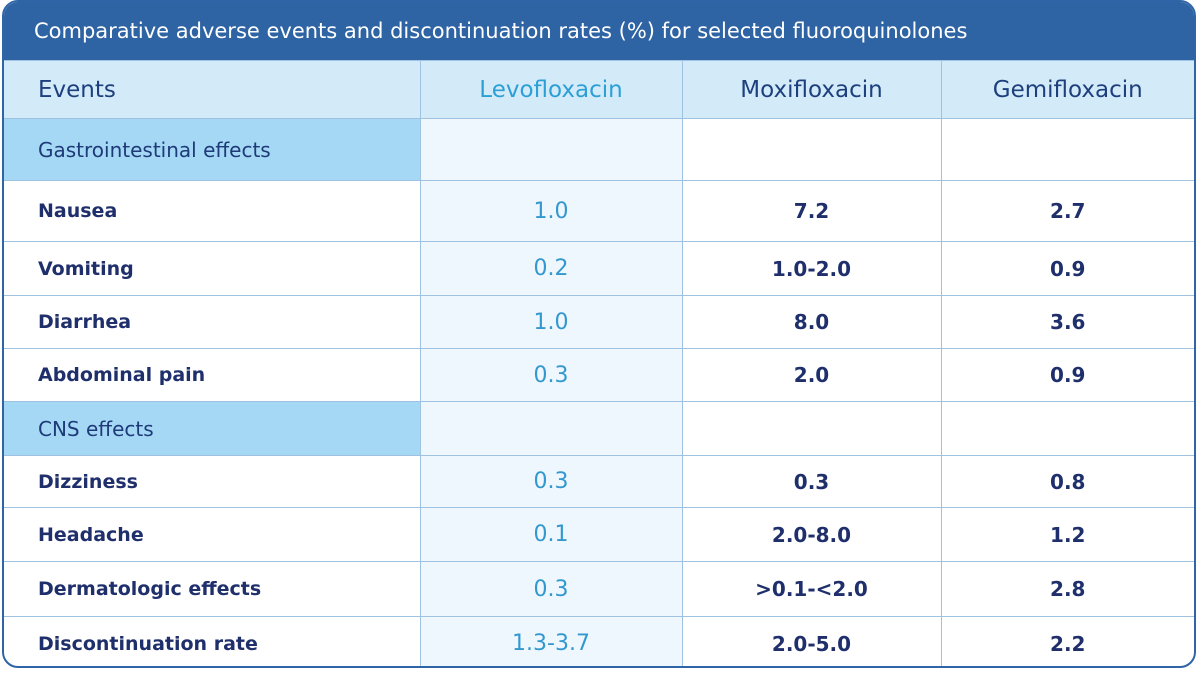 The image size is (1200, 673). I want to click on section-row-gastrointestinal: Gastrointestinal effects, so click(599, 149).